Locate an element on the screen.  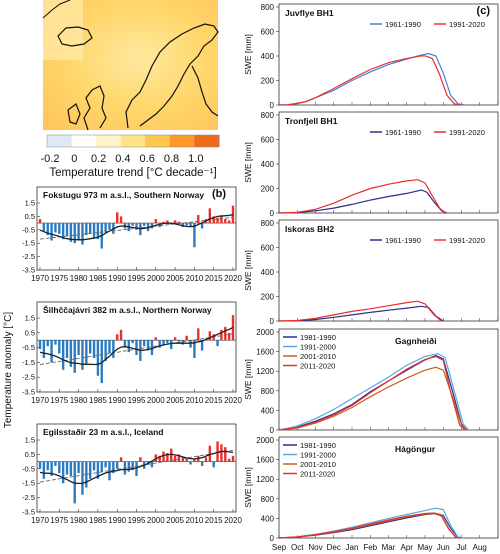
colorbar-frame is located at coordinates (133, 141).